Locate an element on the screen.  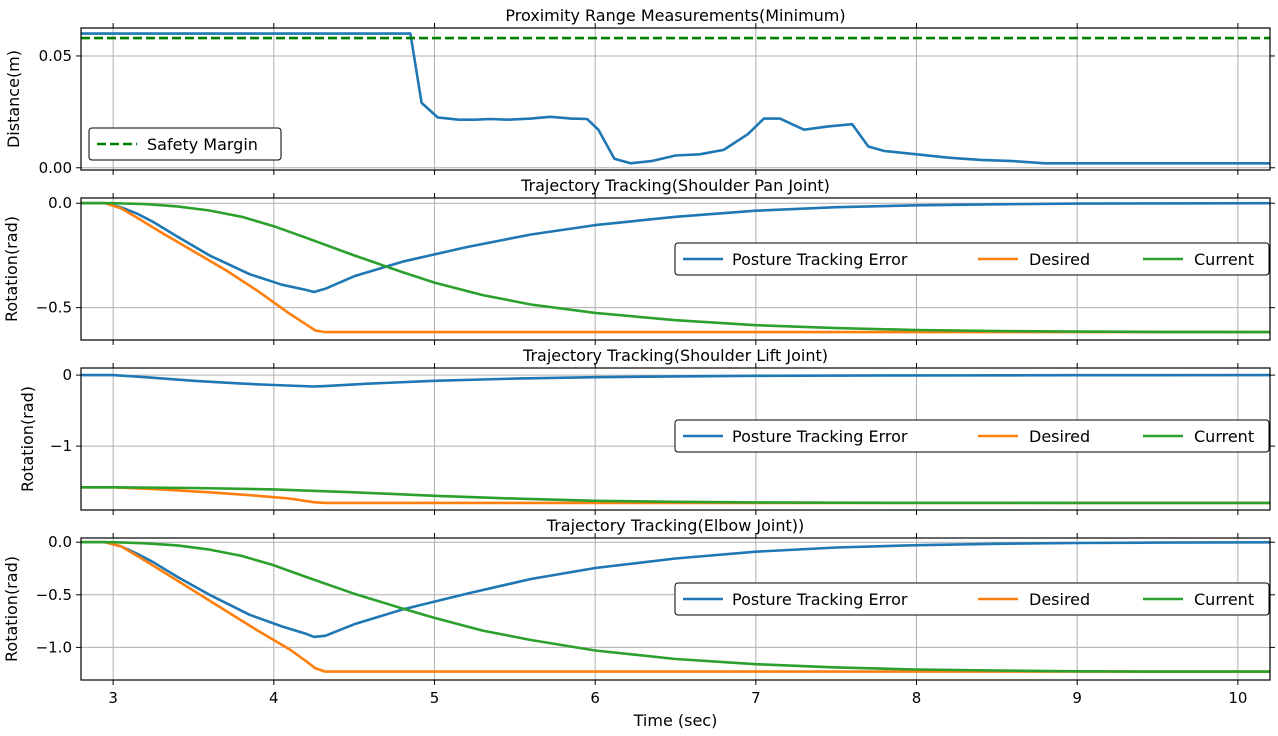
y-tick-label: −1.0 is located at coordinates (54, 647).